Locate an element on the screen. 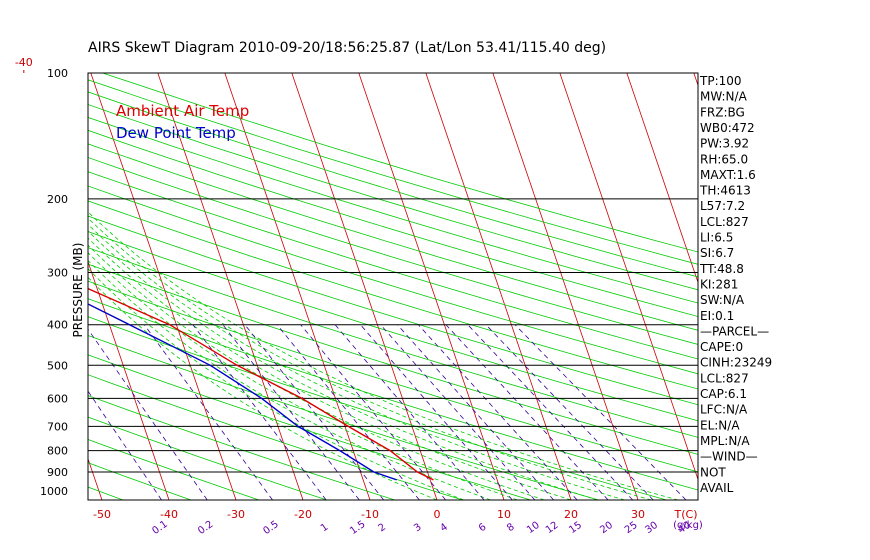 This screenshot has width=870, height=560. pressure-tick-label: 500 is located at coordinates (57, 365).